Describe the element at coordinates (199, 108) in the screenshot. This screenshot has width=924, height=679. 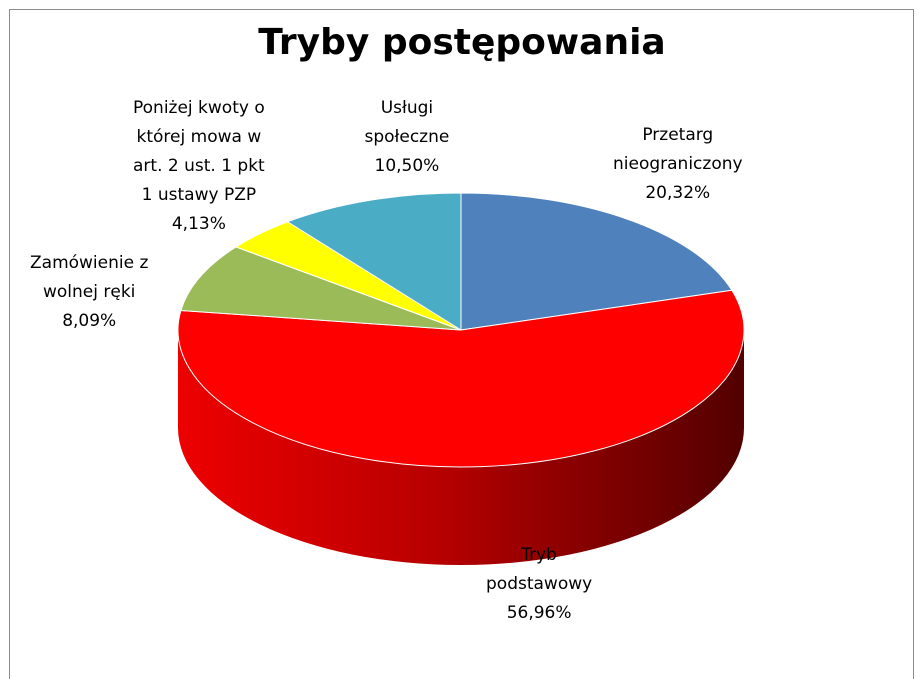
I see `slice-label-line: Poniżej kwoty o` at that location.